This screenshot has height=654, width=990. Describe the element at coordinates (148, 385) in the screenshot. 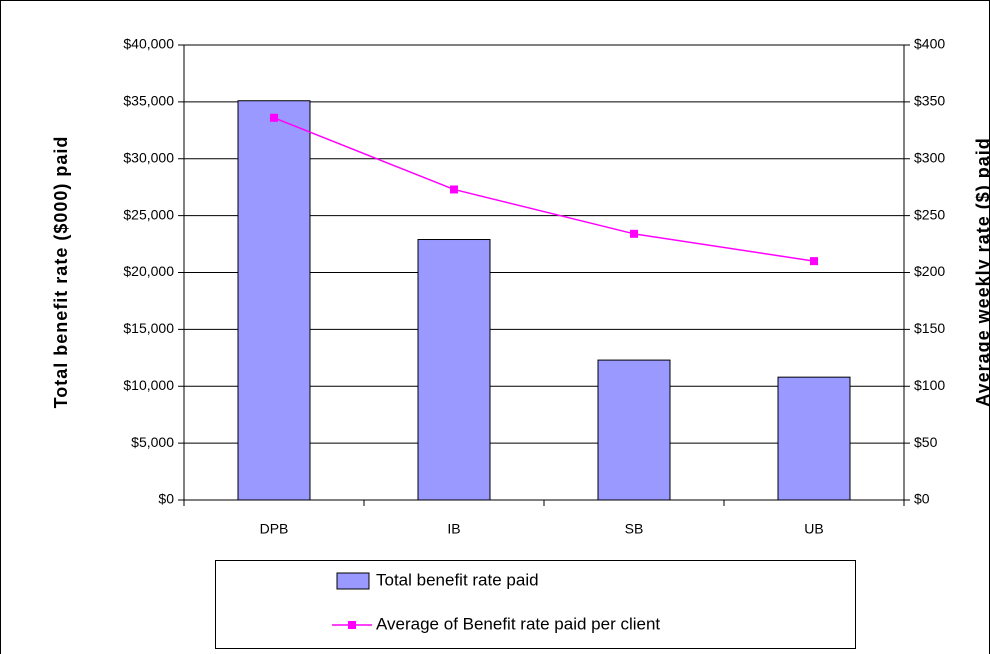

I see `y-tick-label: $10,000` at that location.